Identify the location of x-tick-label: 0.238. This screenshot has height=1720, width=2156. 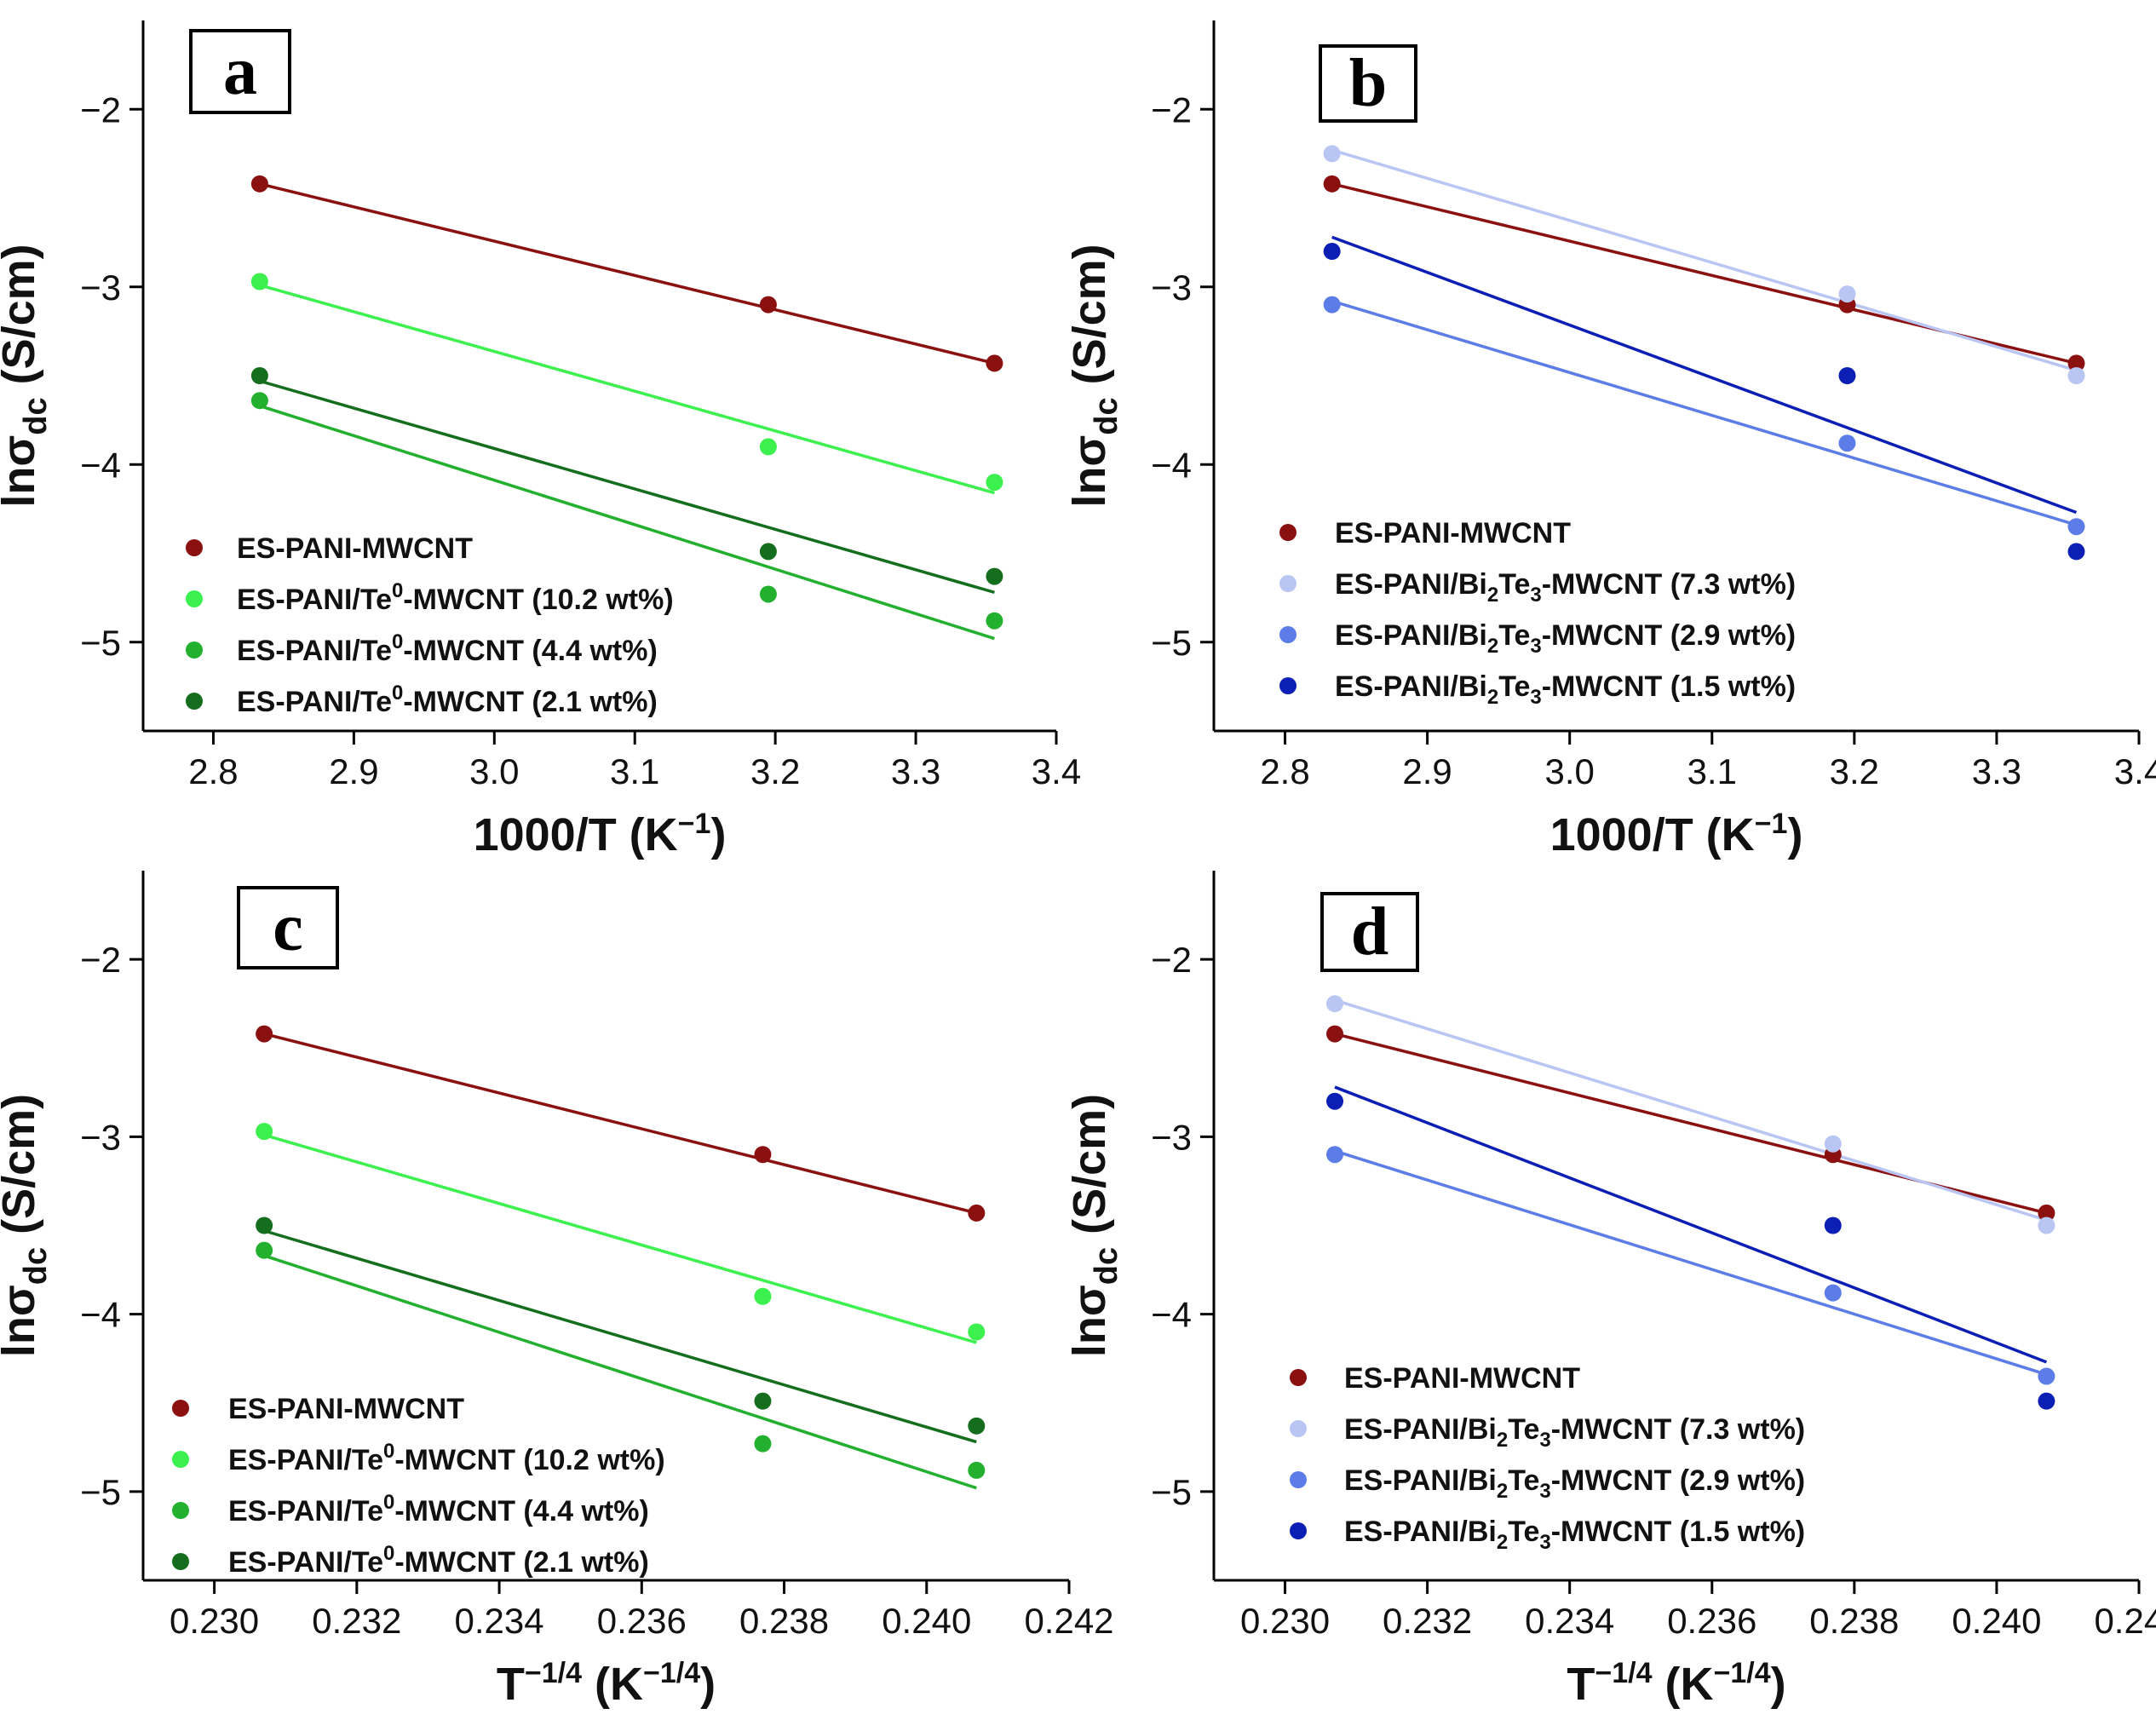
(1854, 1621).